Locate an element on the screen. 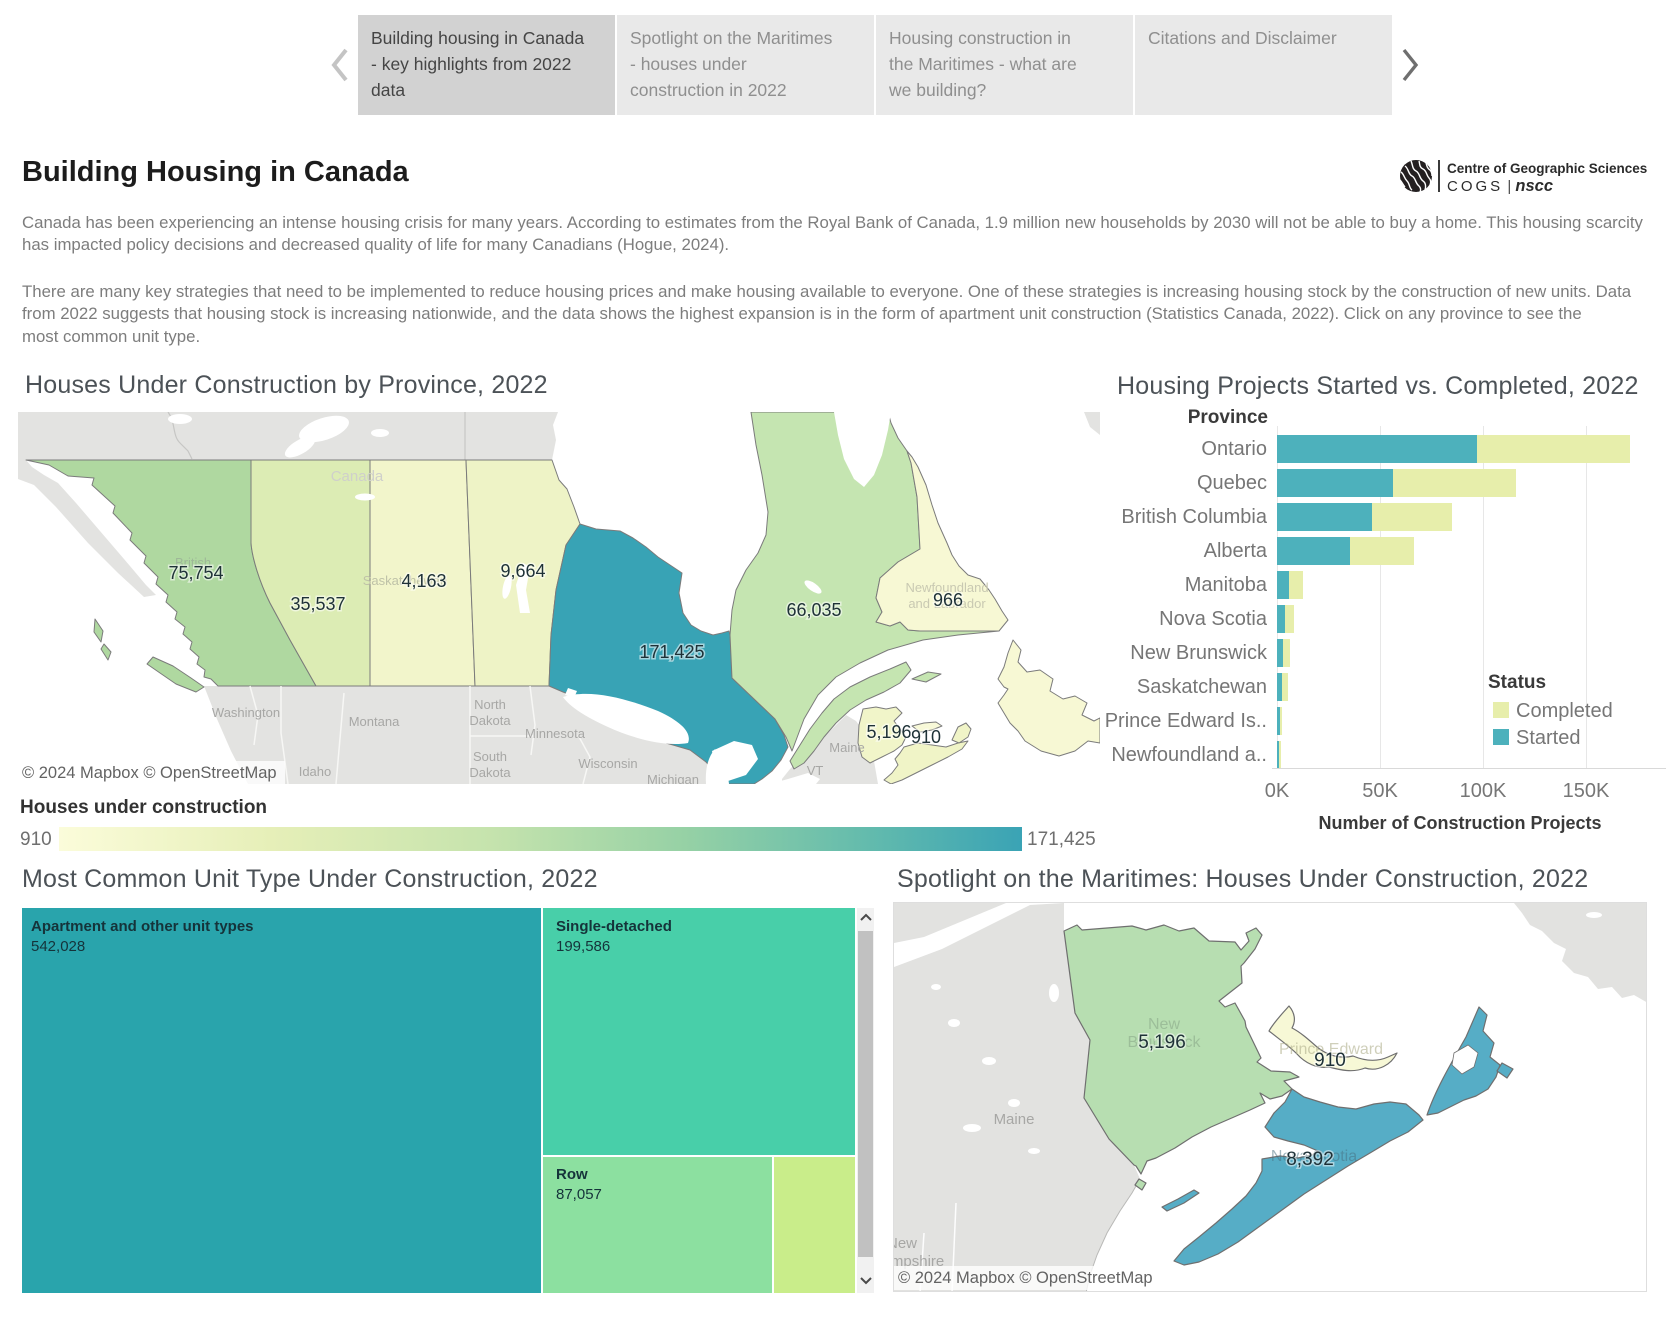 The height and width of the screenshot is (1321, 1666). svg-text: VT is located at coordinates (815, 770).